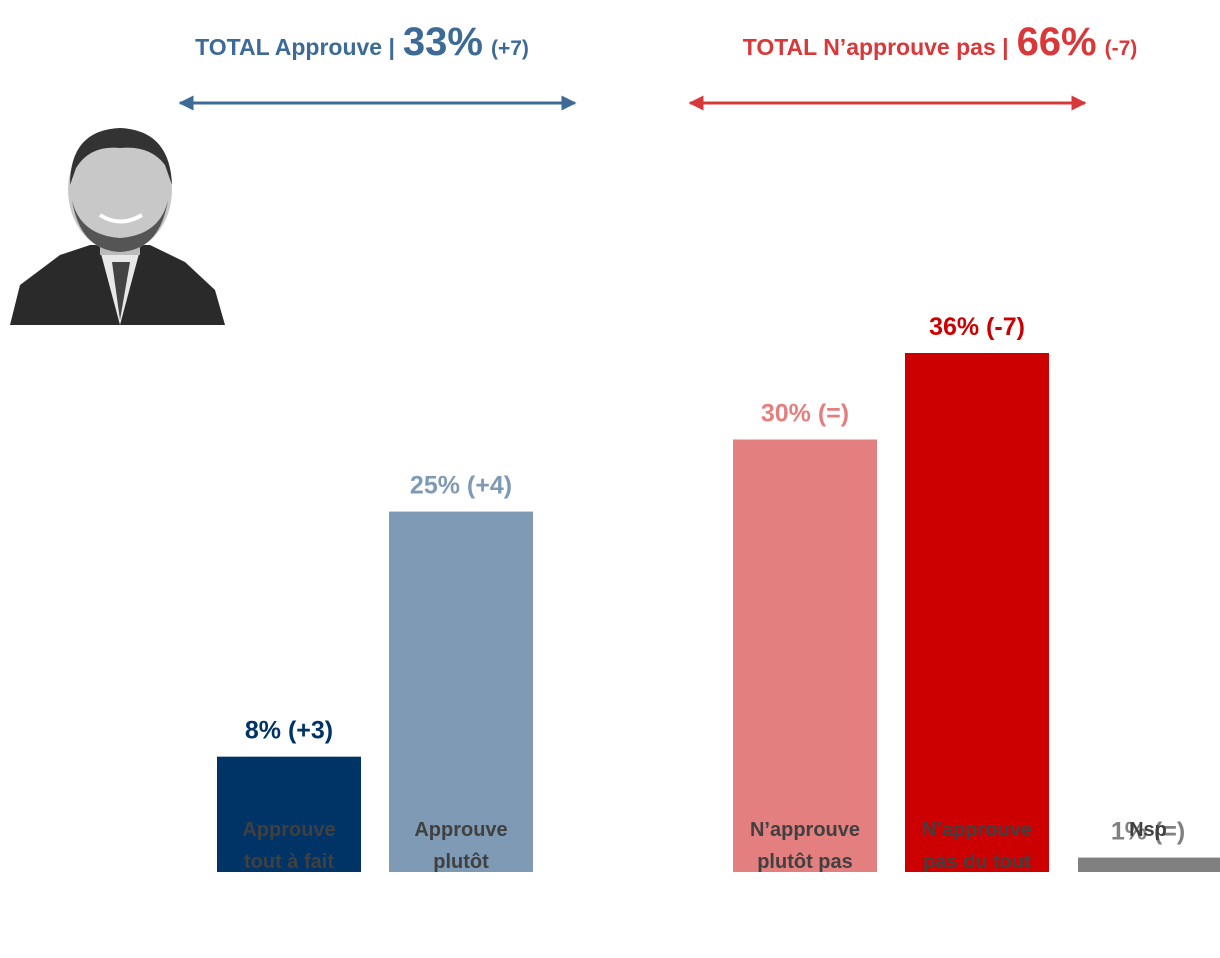 The height and width of the screenshot is (958, 1220). I want to click on category-label: pas du tout, so click(977, 862).